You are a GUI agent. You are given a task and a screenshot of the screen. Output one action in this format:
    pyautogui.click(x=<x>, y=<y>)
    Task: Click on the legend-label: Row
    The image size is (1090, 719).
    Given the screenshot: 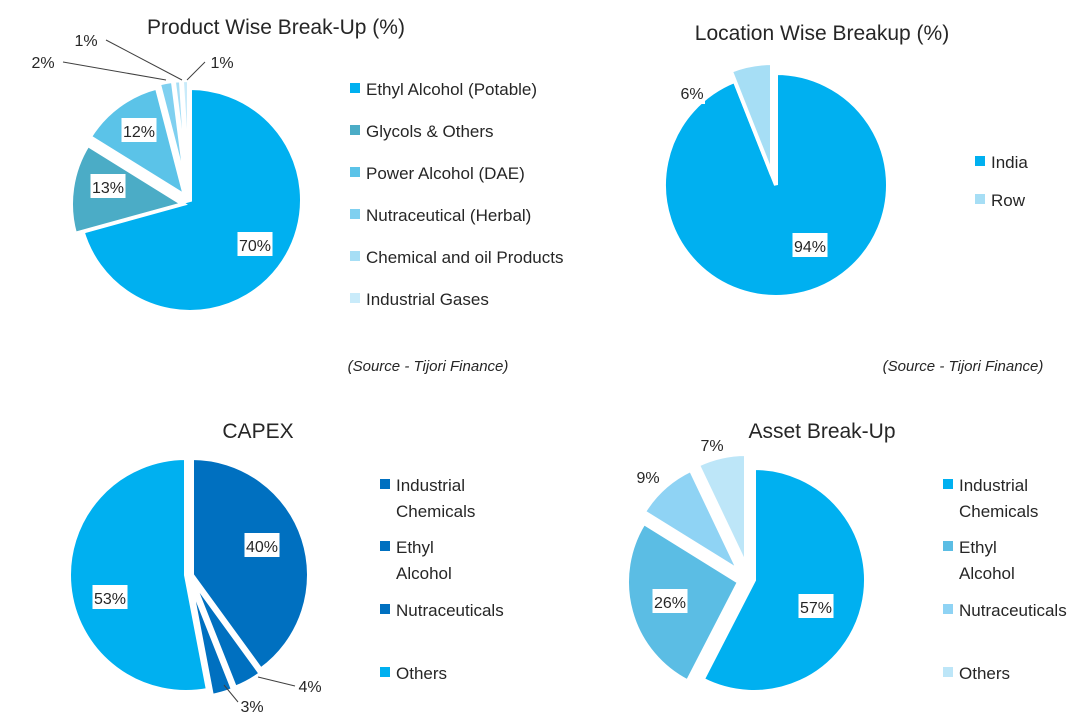 What is the action you would take?
    pyautogui.click(x=1008, y=200)
    